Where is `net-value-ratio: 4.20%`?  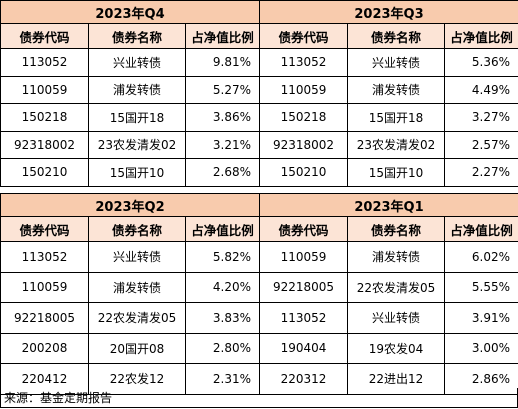
net-value-ratio: 4.20% is located at coordinates (222, 287).